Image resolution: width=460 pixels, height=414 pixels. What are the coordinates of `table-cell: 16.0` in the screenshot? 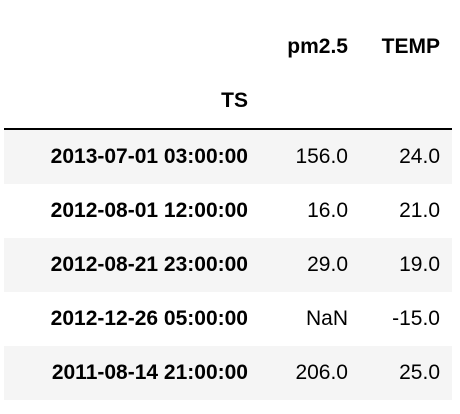 It's located at (327, 210).